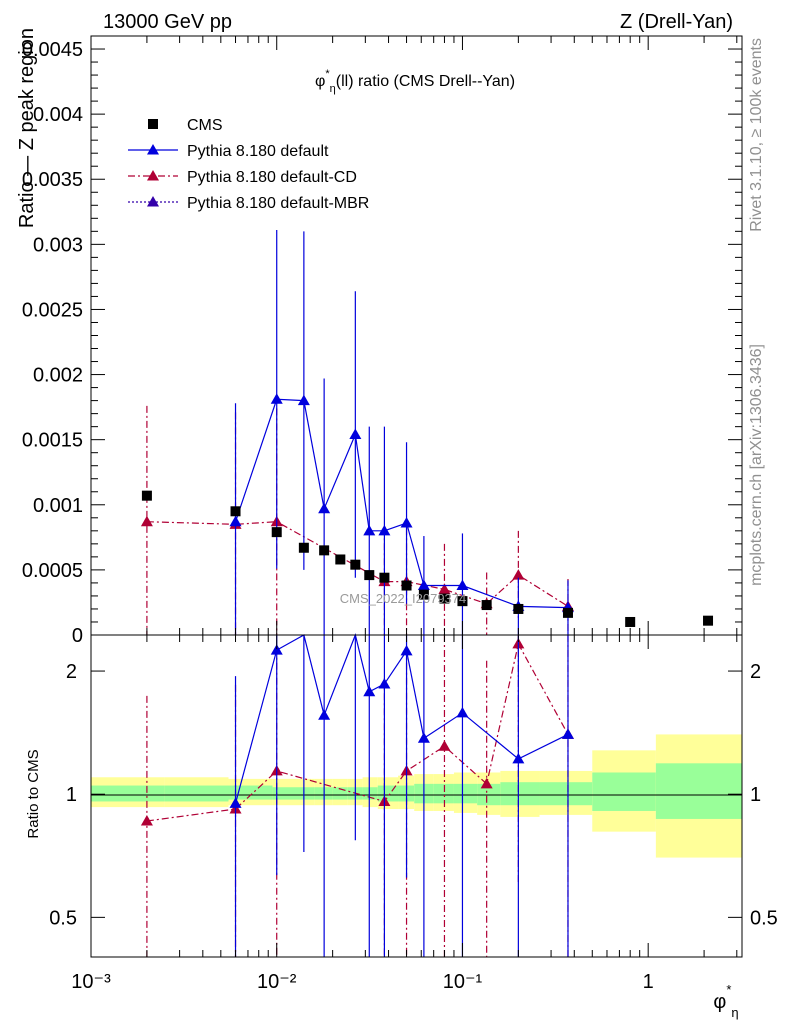 The width and height of the screenshot is (786, 1024). What do you see at coordinates (756, 465) in the screenshot?
I see `mcplots-label: mcplots.cern.ch [arXiv:1306.3436]` at bounding box center [756, 465].